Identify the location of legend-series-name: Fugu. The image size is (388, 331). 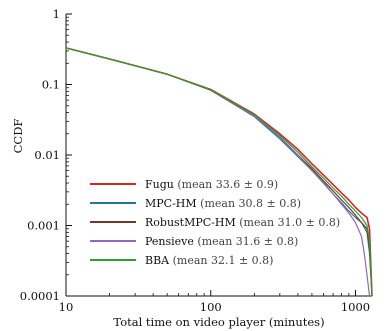
(161, 184).